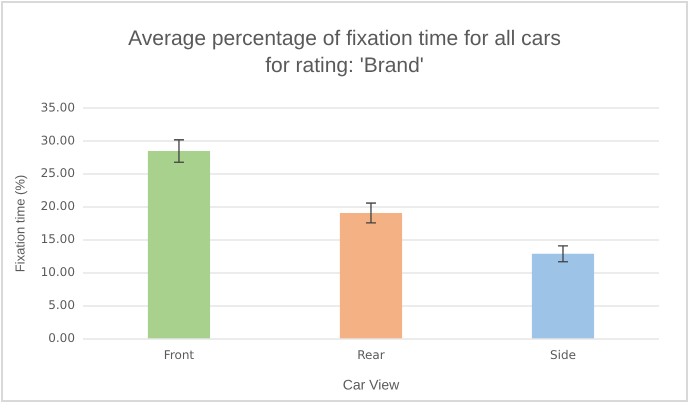  I want to click on x-axis-title: Car View, so click(371, 384).